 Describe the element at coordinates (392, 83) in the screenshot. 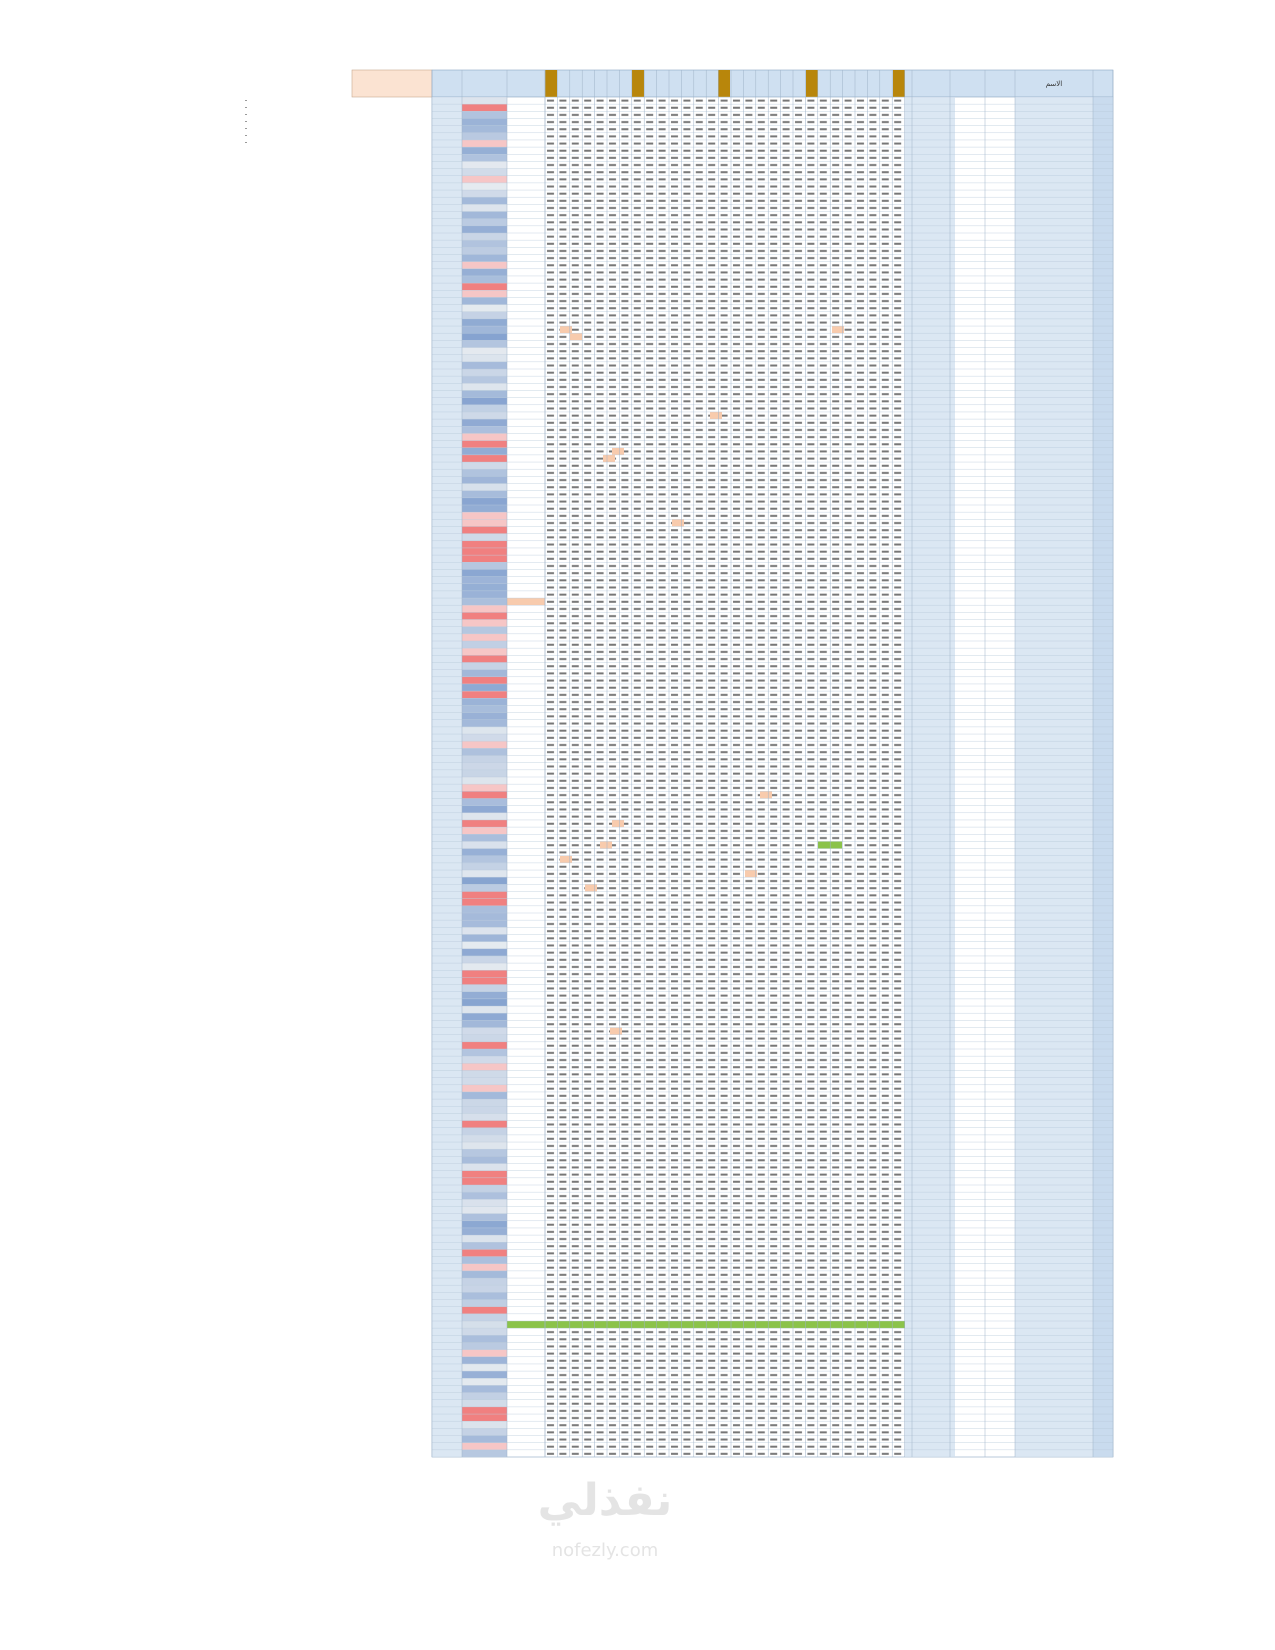

I see `note-box` at that location.